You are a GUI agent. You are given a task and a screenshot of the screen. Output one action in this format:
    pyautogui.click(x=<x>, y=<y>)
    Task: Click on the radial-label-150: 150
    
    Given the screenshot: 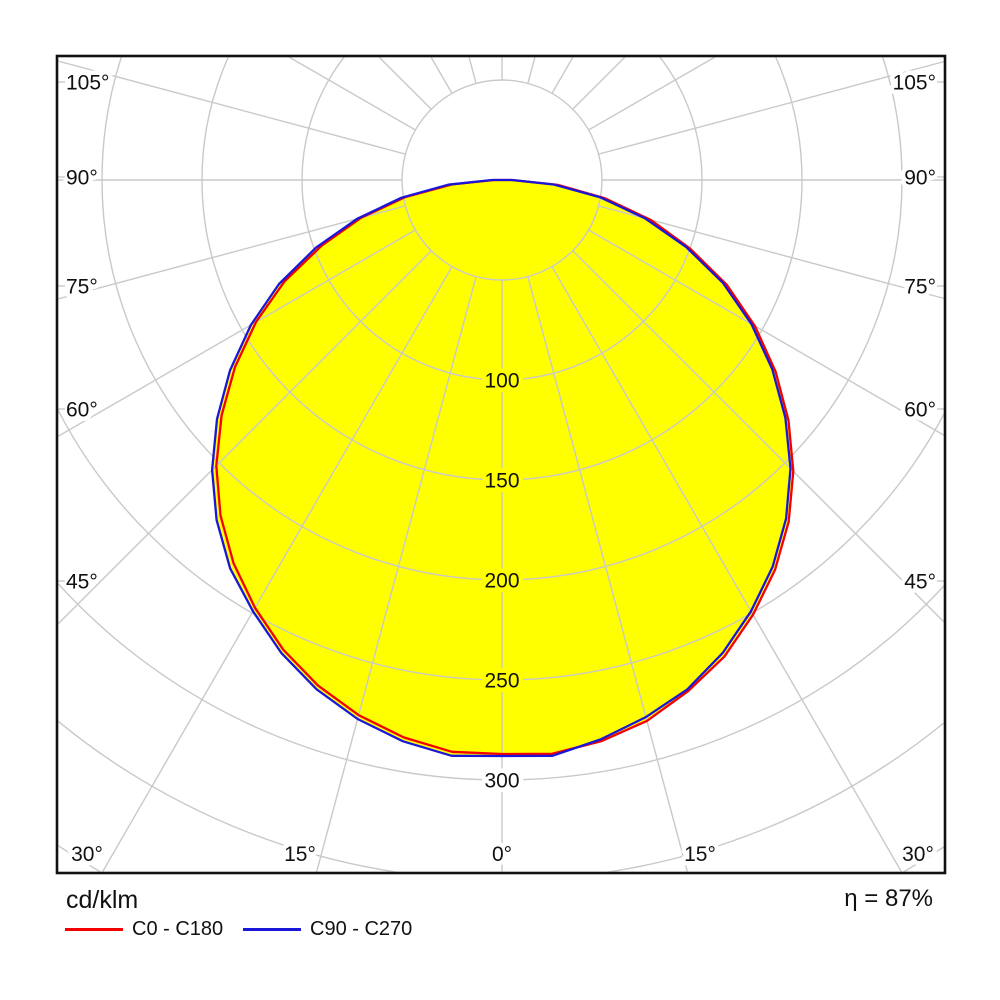 What is the action you would take?
    pyautogui.click(x=501, y=481)
    